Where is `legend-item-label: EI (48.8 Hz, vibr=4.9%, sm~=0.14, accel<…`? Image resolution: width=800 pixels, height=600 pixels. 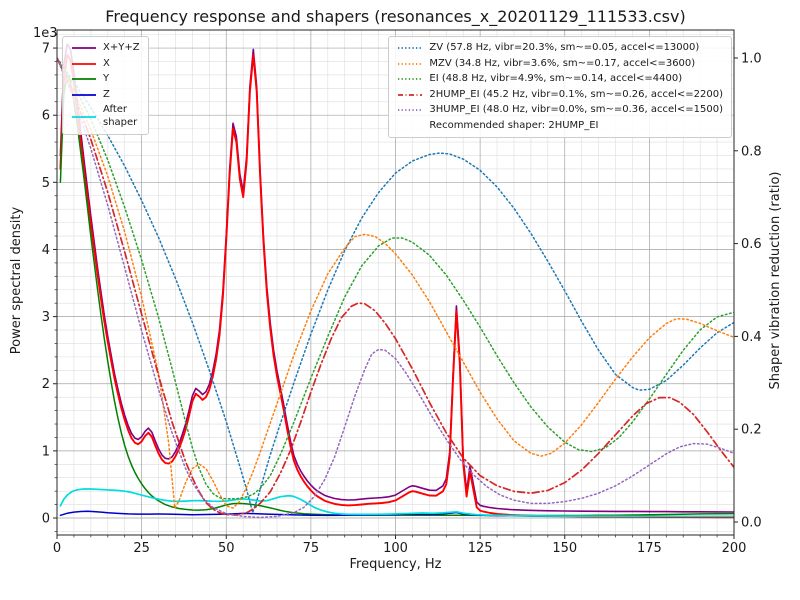
legend-item-label: EI (48.8 Hz, vibr=4.9%, sm~=0.14, accel<… is located at coordinates (556, 78).